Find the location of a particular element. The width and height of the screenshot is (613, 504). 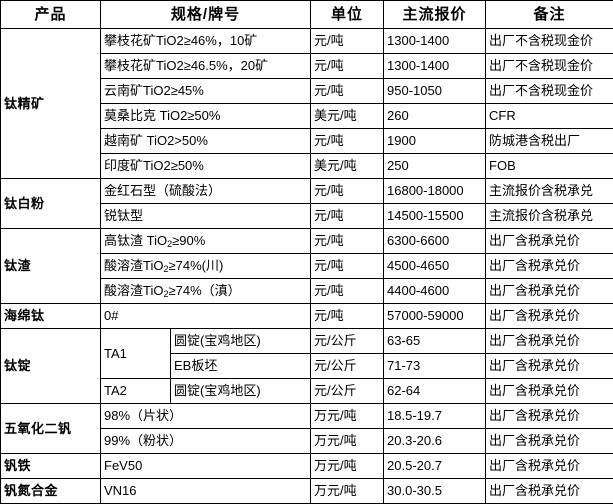

spec-cell: 酸溶渣TiO2≥74%（滇） is located at coordinates (206, 291).